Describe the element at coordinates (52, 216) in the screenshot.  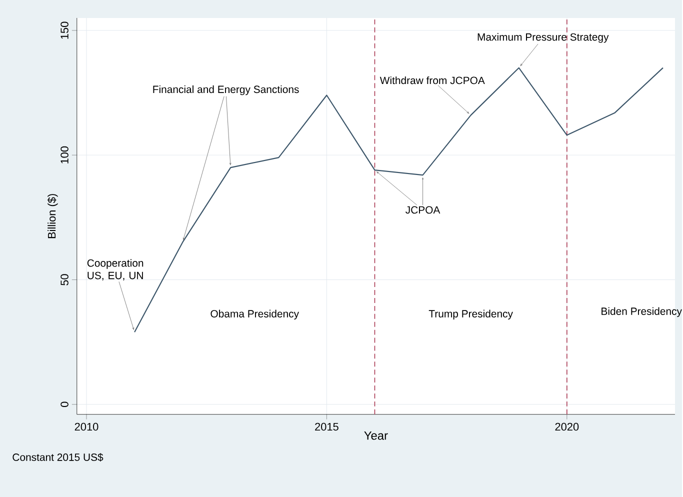
I see `y-axis-title: Billion ($)` at that location.